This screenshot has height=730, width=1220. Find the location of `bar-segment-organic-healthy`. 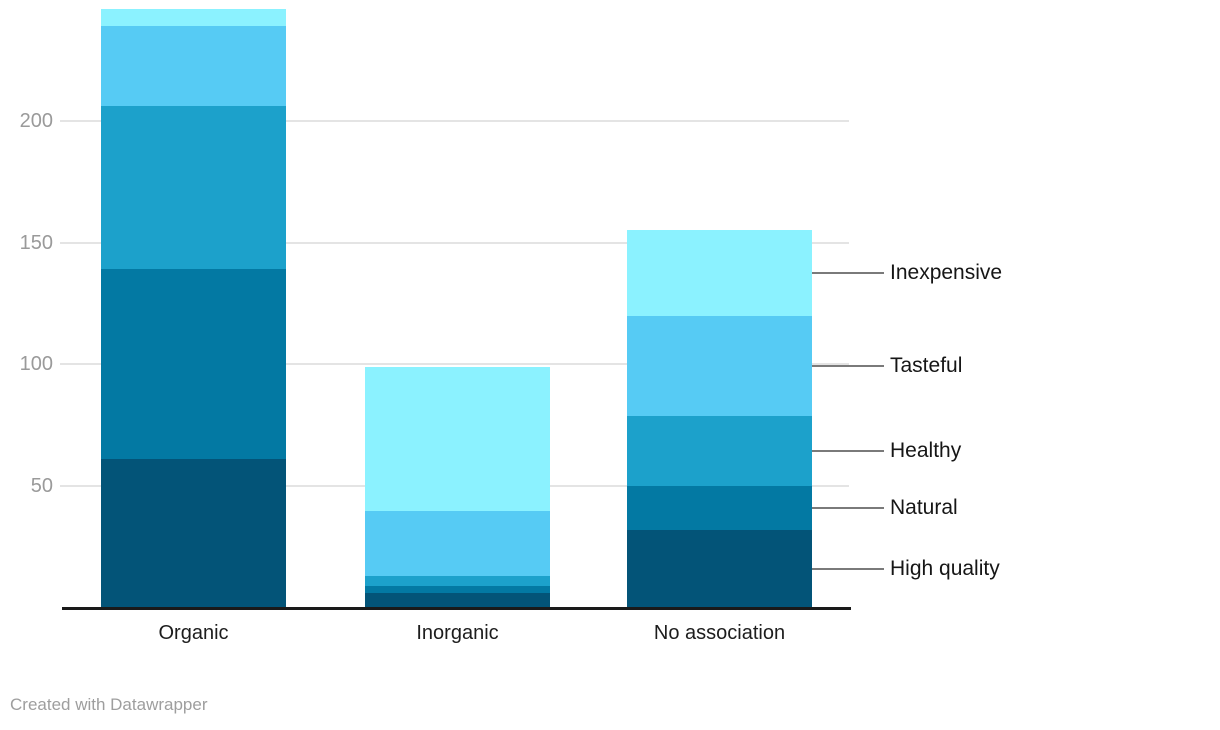

bar-segment-organic-healthy is located at coordinates (193, 188).